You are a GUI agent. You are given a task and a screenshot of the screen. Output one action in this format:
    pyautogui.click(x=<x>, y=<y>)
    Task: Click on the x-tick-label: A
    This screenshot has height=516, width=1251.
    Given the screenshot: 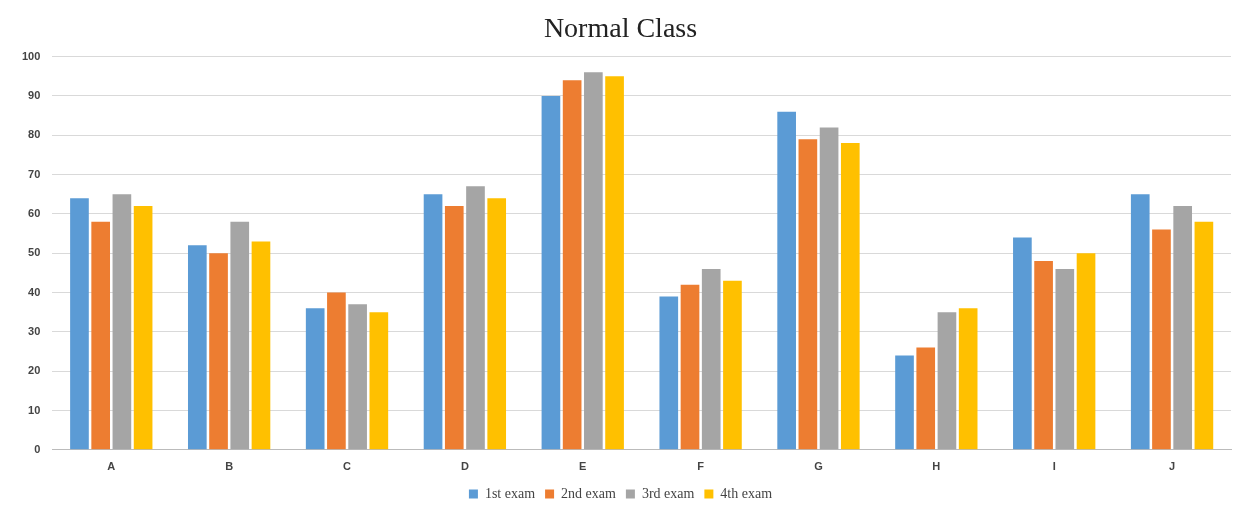 What is the action you would take?
    pyautogui.click(x=111, y=466)
    